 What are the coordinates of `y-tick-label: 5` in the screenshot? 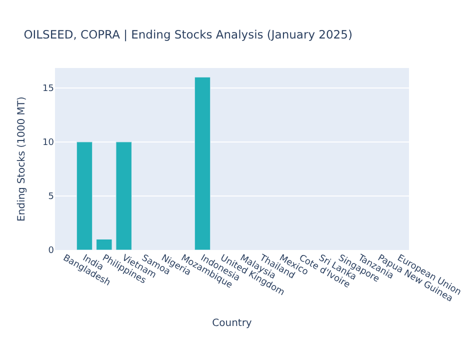 It's located at (51, 197).